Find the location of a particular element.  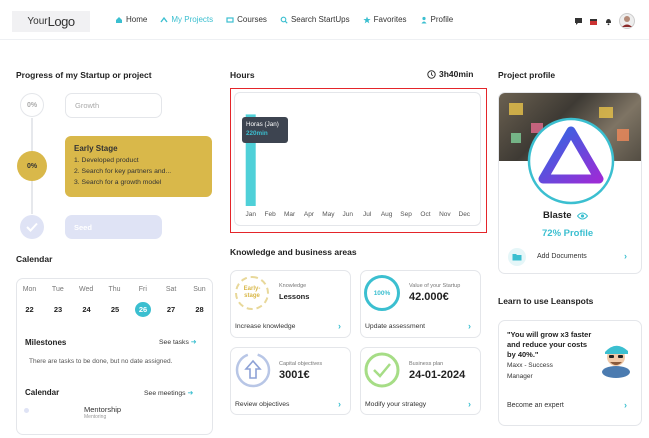

card-label: Knowledge is located at coordinates (293, 286).